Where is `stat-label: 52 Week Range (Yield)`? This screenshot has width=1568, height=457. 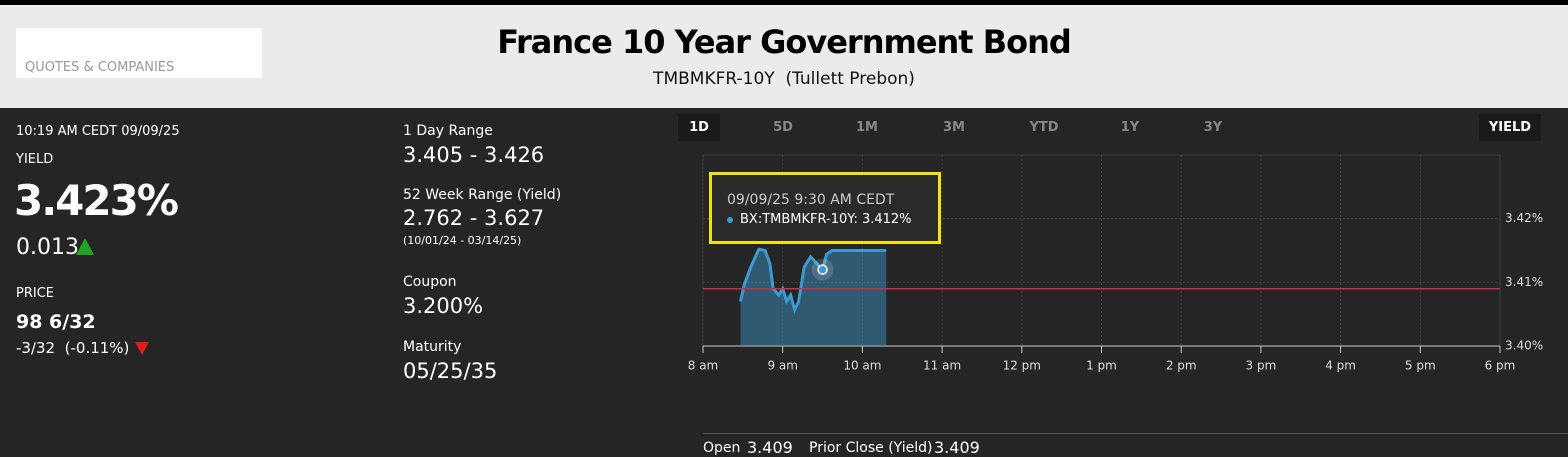
stat-label: 52 Week Range (Yield) is located at coordinates (482, 195).